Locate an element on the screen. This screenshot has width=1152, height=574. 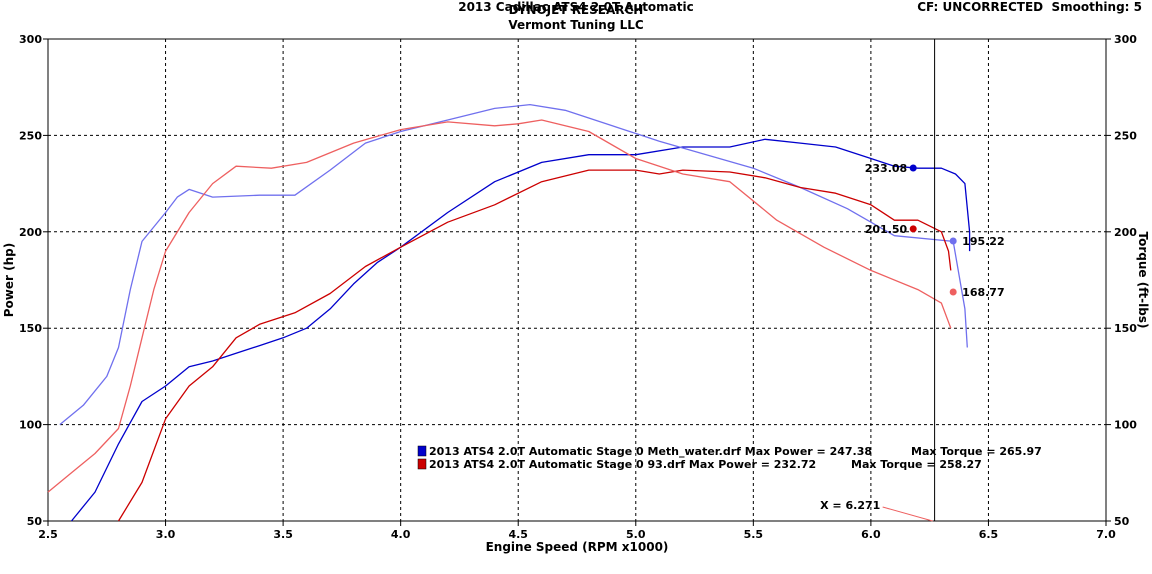
y2-tick-label: 150 is located at coordinates (1125, 328).